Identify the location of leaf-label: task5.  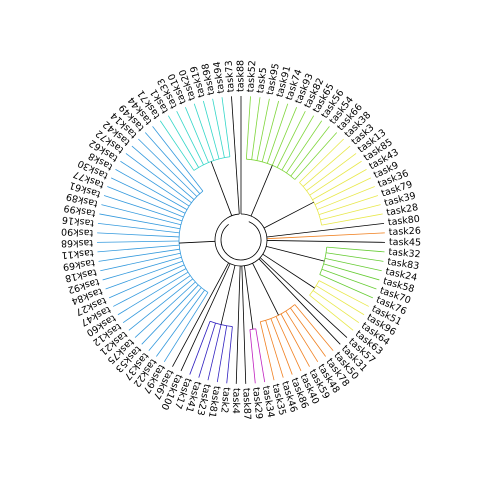
(262, 80).